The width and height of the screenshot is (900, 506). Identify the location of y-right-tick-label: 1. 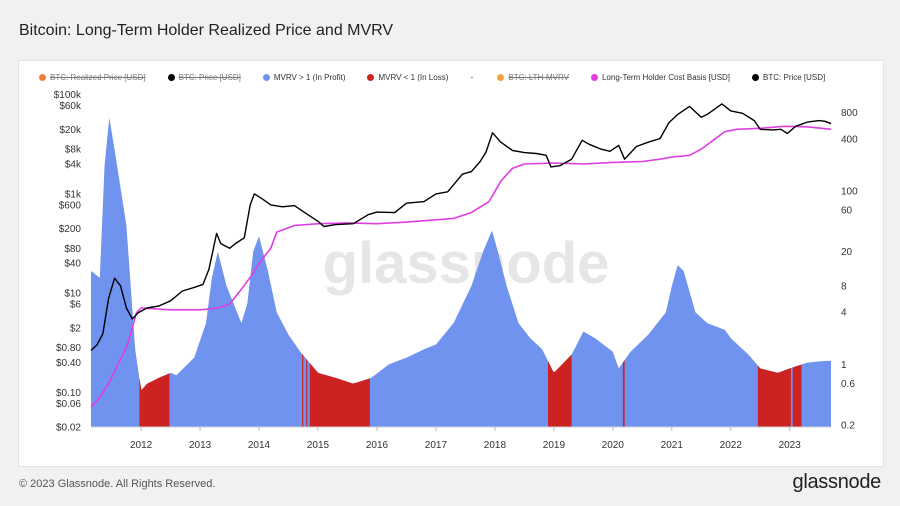
(844, 365).